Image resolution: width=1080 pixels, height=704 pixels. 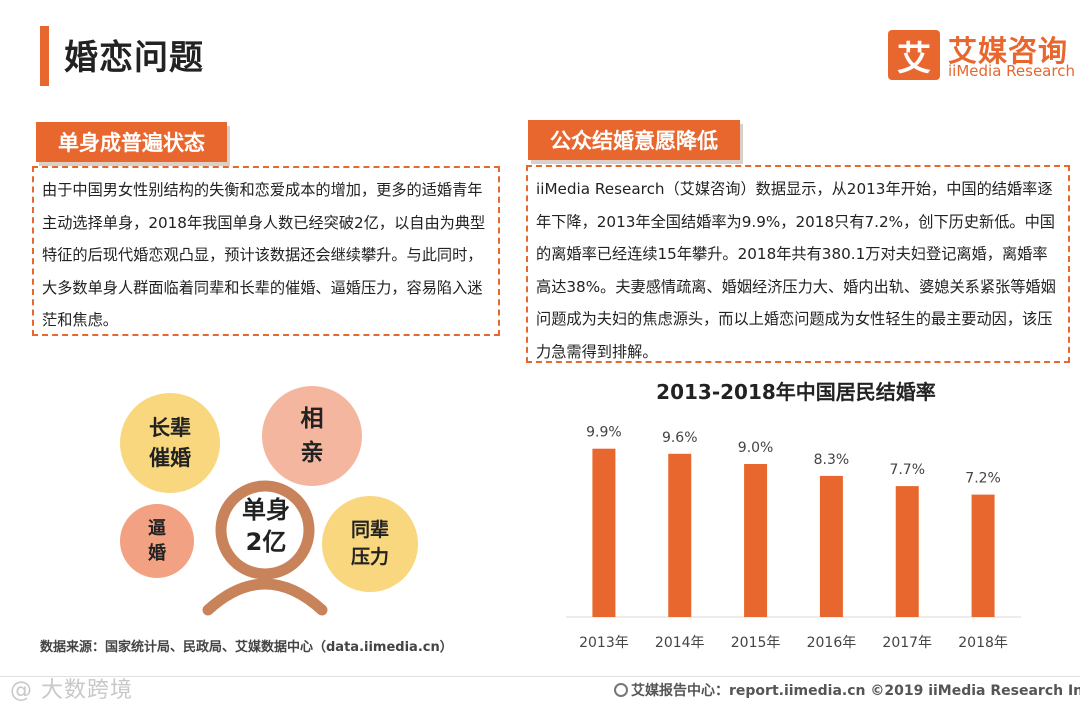 I want to click on value-label-2013年: 9.9%, so click(x=604, y=433).